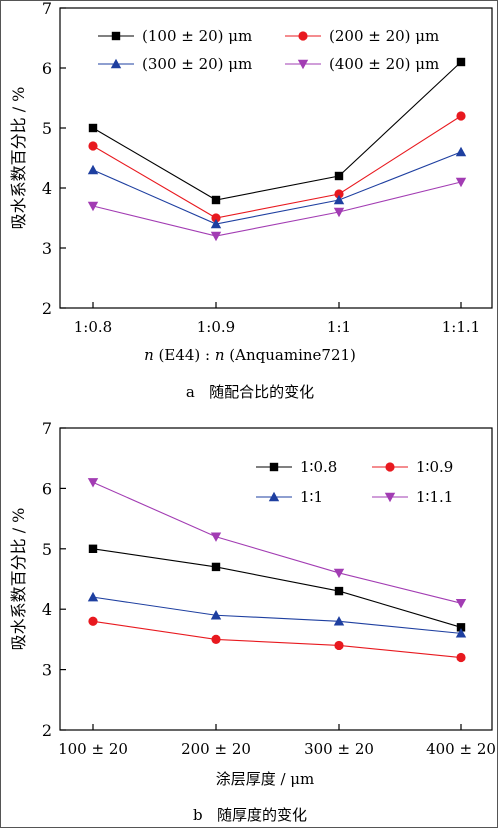 The image size is (500, 830). I want to click on chart-a-x-tick-label: 1:1.1, so click(461, 327).